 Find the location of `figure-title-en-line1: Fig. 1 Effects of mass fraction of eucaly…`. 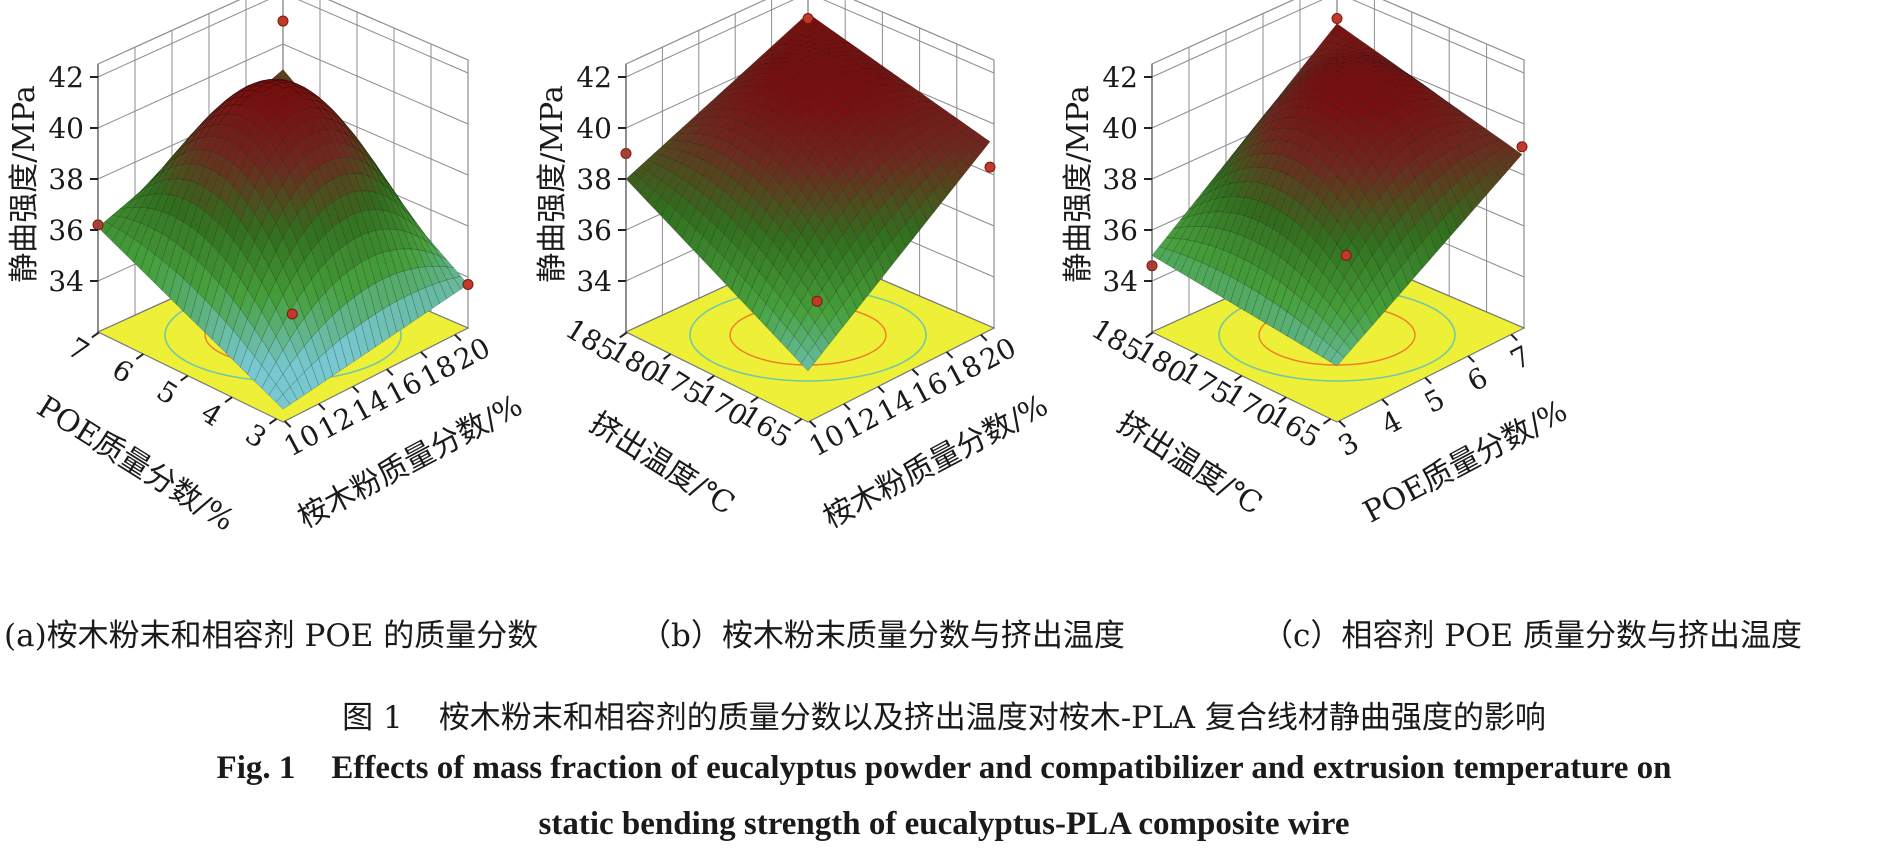

figure-title-en-line1: Fig. 1 Effects of mass fraction of eucaly… is located at coordinates (944, 768).